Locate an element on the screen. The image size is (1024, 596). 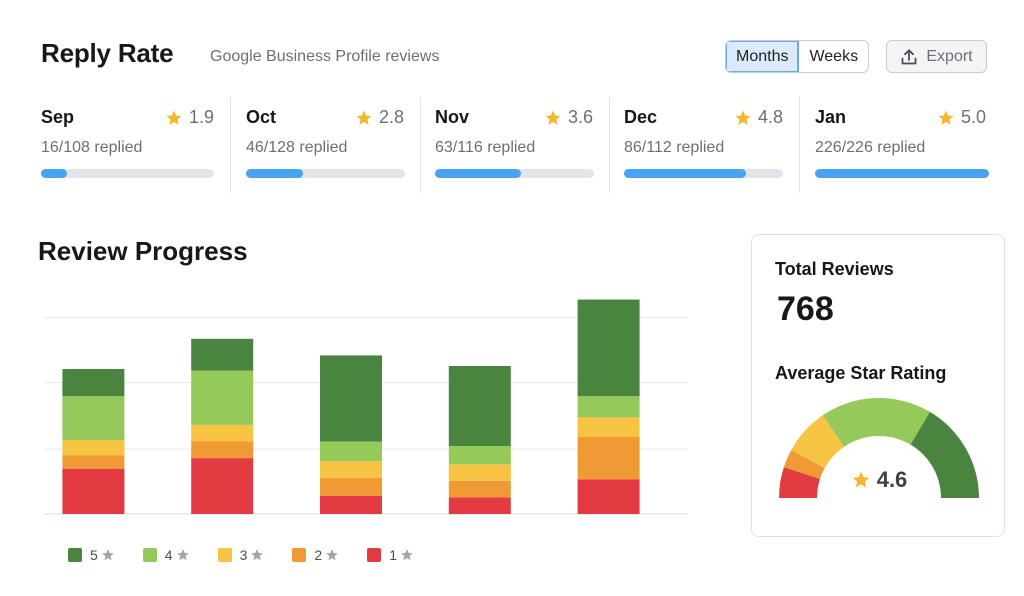
month-rating: 1.9 is located at coordinates (189, 117).